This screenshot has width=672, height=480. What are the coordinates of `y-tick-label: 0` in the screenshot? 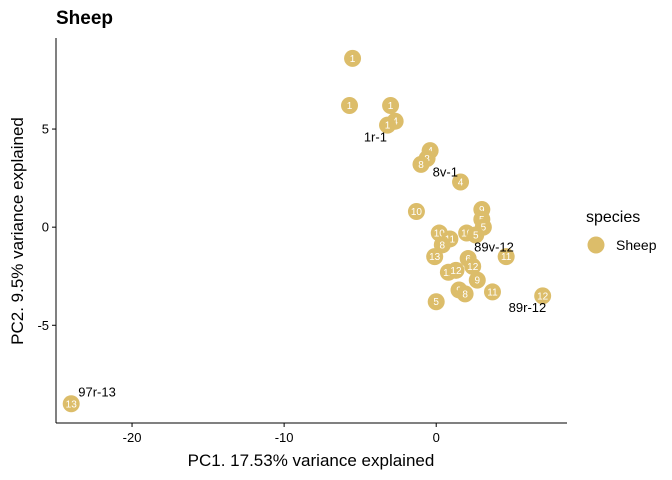 It's located at (45, 227).